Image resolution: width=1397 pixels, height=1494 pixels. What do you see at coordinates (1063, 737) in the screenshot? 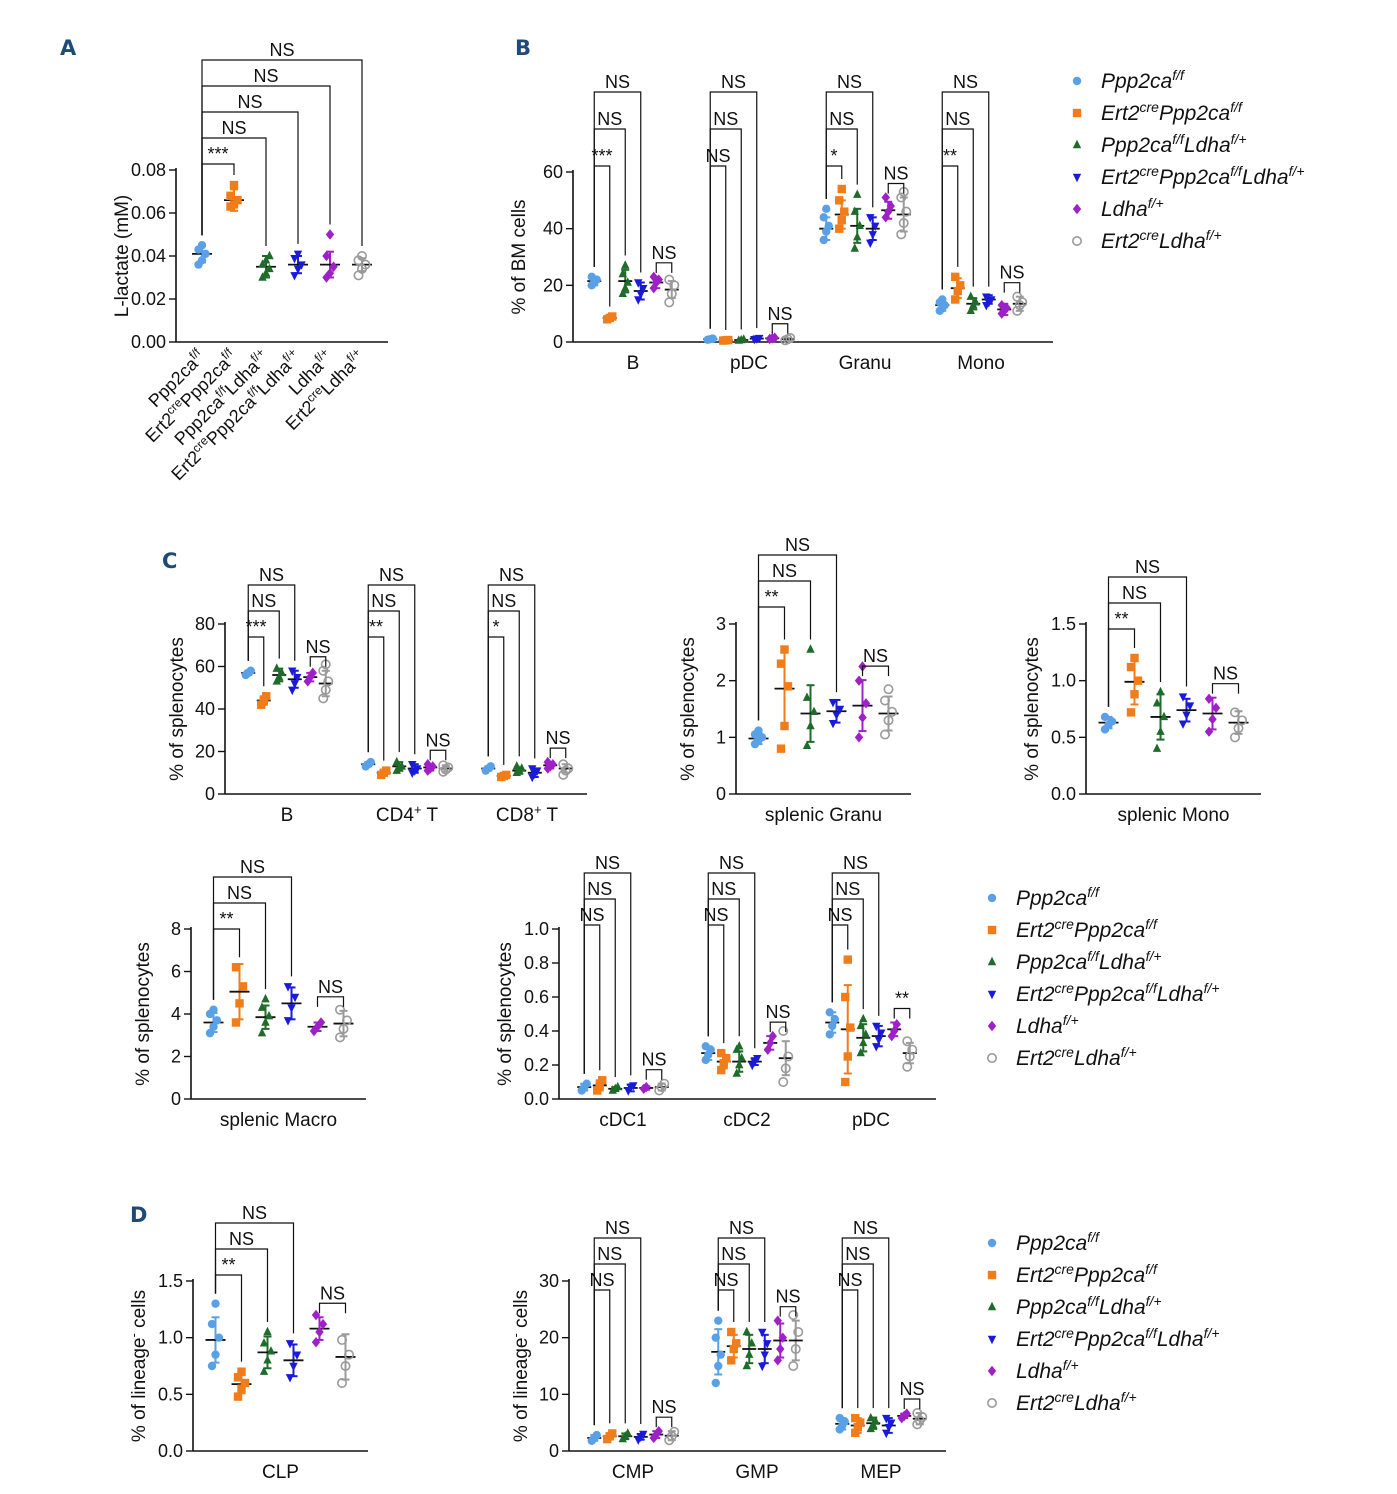
I see `y-tick-label: 0.5` at bounding box center [1063, 737].